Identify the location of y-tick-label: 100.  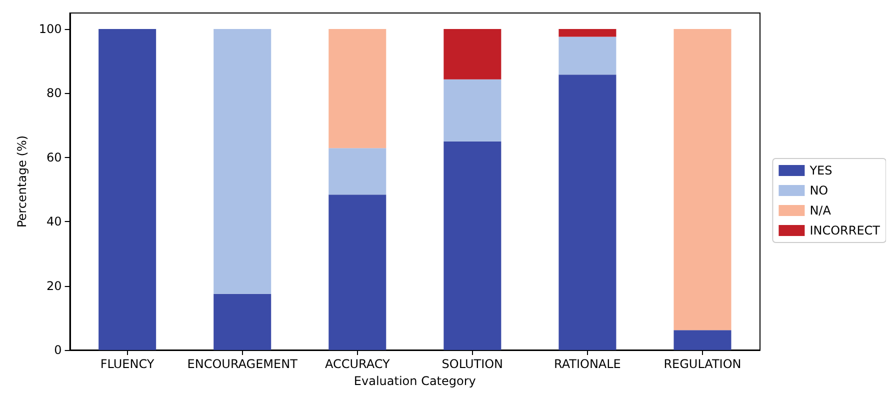
(50, 29).